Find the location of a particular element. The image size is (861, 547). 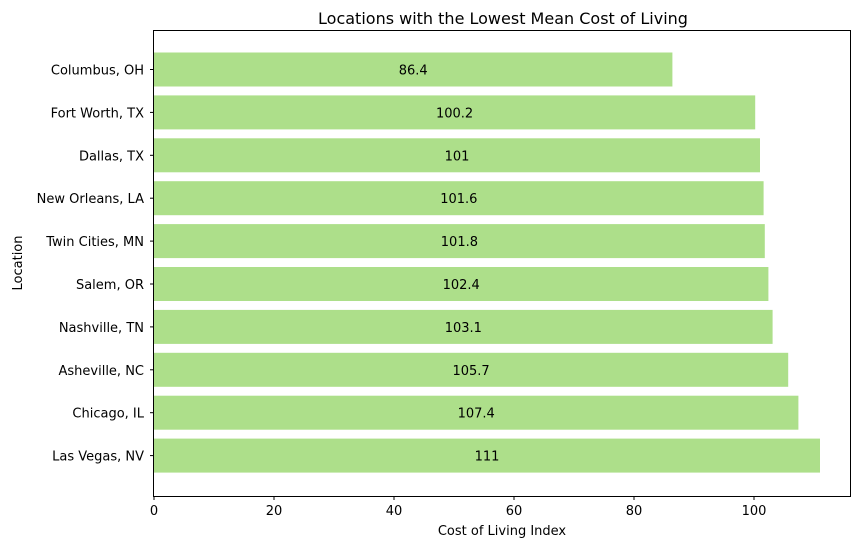

bar-value-label: 103.1 is located at coordinates (463, 328).